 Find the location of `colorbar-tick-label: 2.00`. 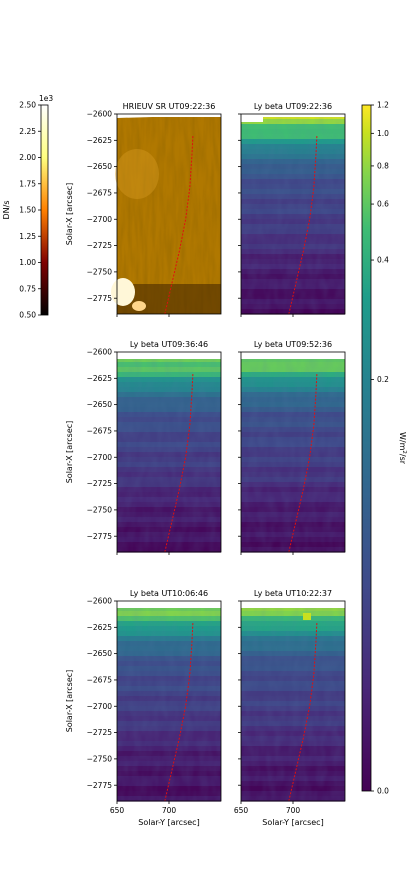

colorbar-tick-label: 2.00 is located at coordinates (27, 157).